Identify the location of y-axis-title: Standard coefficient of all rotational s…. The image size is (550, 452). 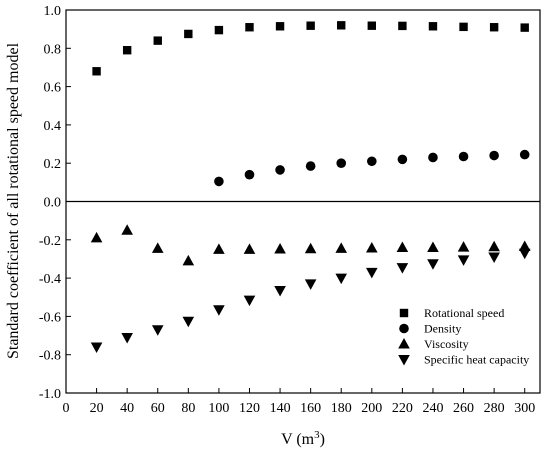
(13, 200).